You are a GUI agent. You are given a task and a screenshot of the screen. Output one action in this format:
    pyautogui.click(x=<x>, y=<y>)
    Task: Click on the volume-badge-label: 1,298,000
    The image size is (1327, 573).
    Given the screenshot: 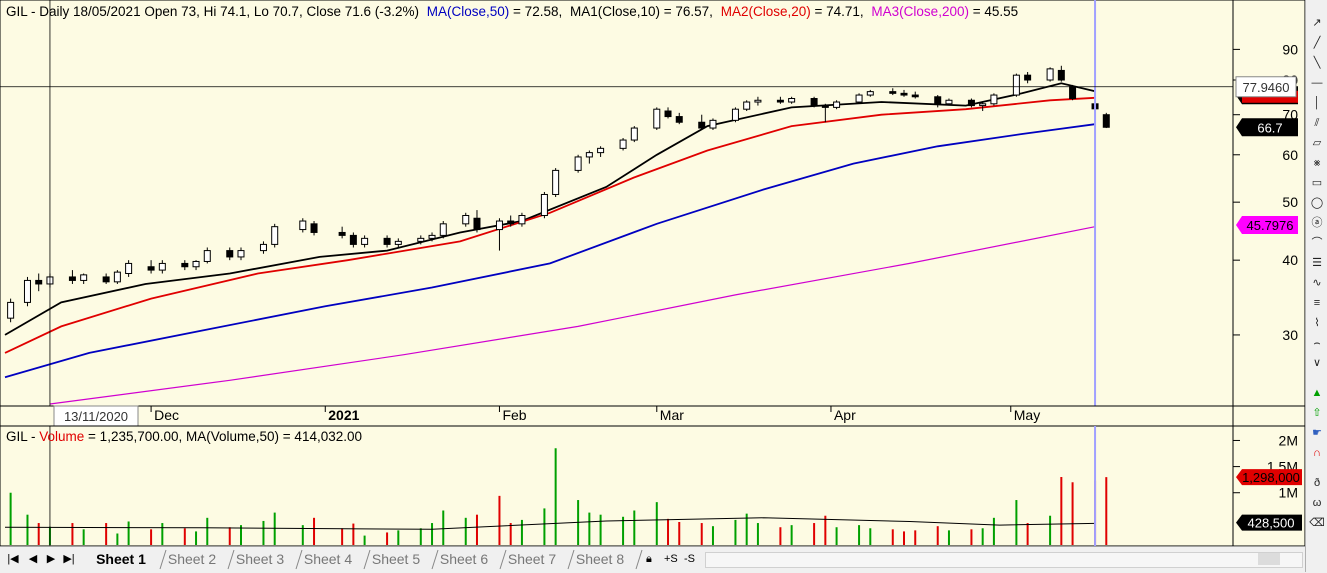 What is the action you would take?
    pyautogui.click(x=1271, y=477)
    